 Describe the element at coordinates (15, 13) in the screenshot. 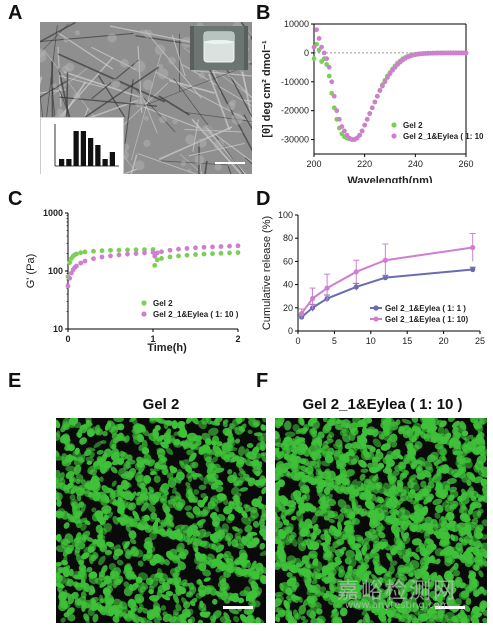

I see `panel-letter-a: A` at that location.